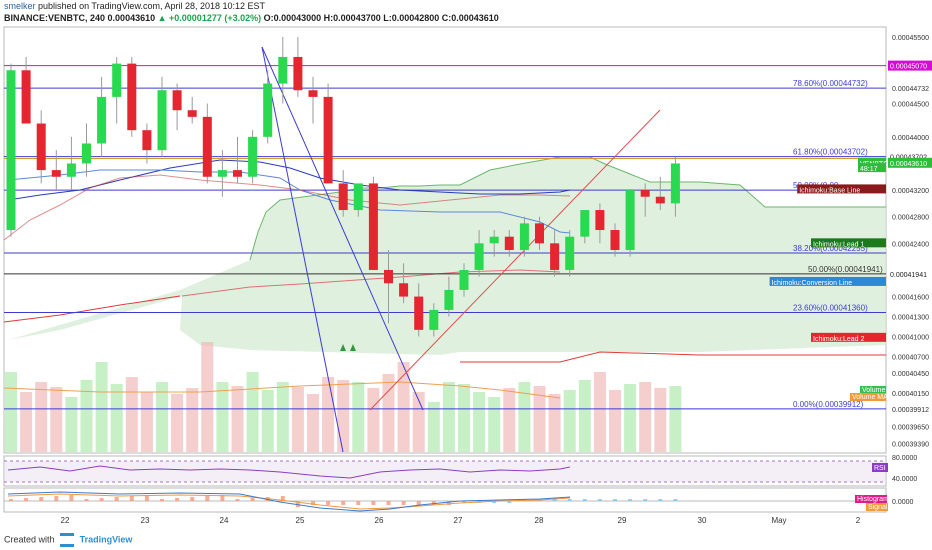 This screenshot has height=550, width=932. What do you see at coordinates (910, 357) in the screenshot?
I see `y-tick-label: 0.00040700` at bounding box center [910, 357].